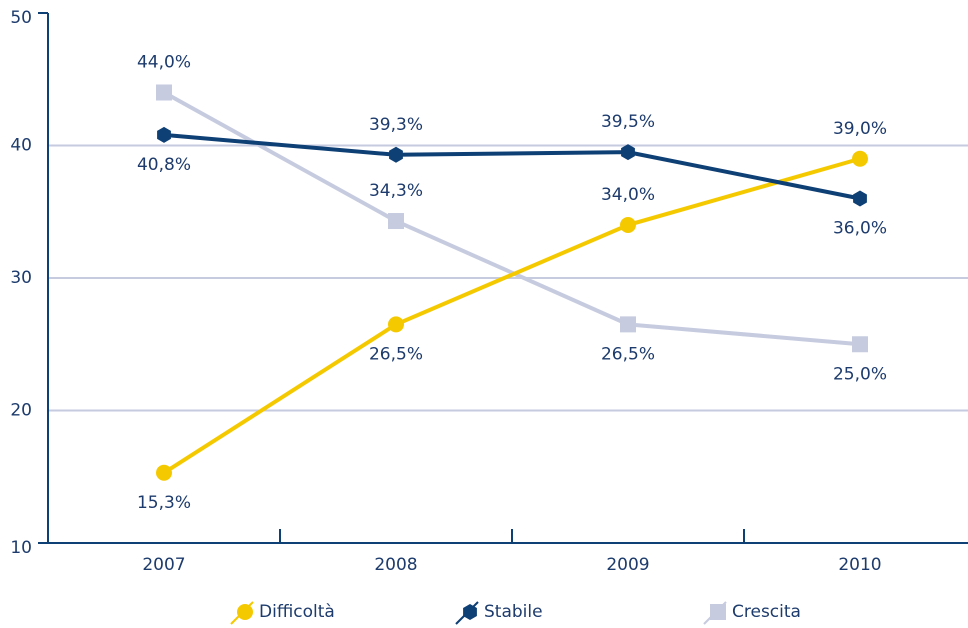  Describe the element at coordinates (395, 565) in the screenshot. I see `x-tick-label: 2008` at that location.